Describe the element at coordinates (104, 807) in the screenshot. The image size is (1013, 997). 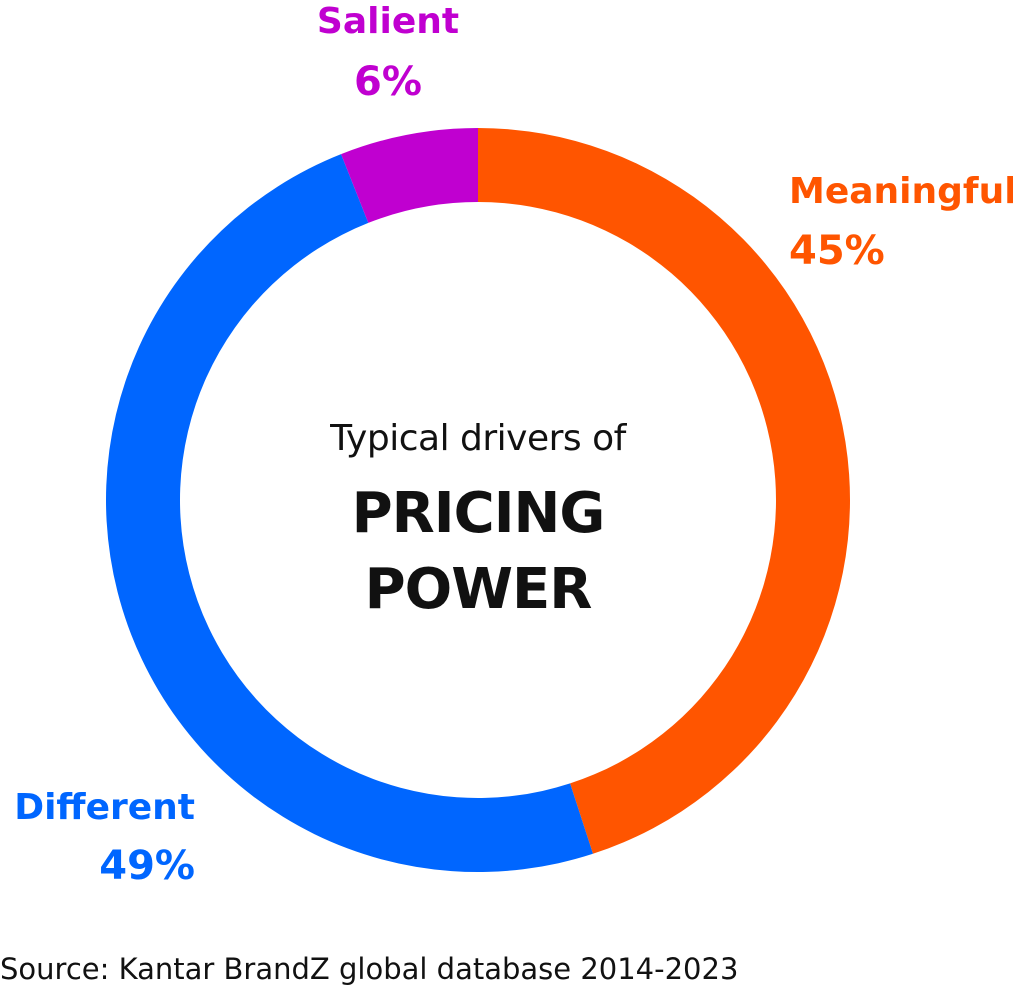
I see `slice-label-different: Different` at that location.